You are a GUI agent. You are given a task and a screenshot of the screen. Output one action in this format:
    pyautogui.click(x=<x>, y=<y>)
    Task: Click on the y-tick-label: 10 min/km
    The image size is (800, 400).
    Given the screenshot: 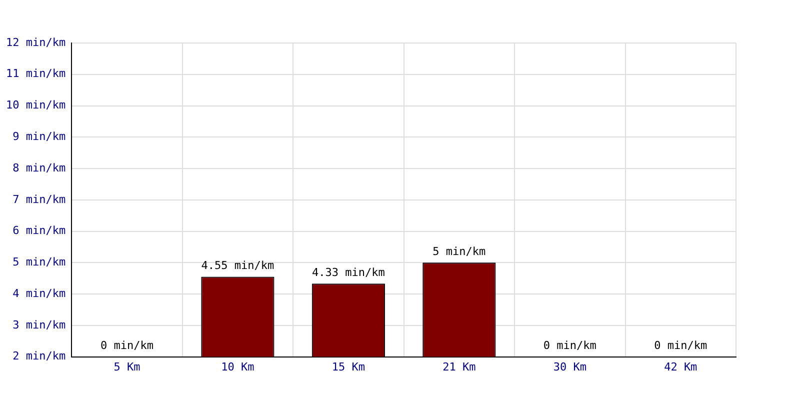 What is the action you would take?
    pyautogui.click(x=36, y=105)
    